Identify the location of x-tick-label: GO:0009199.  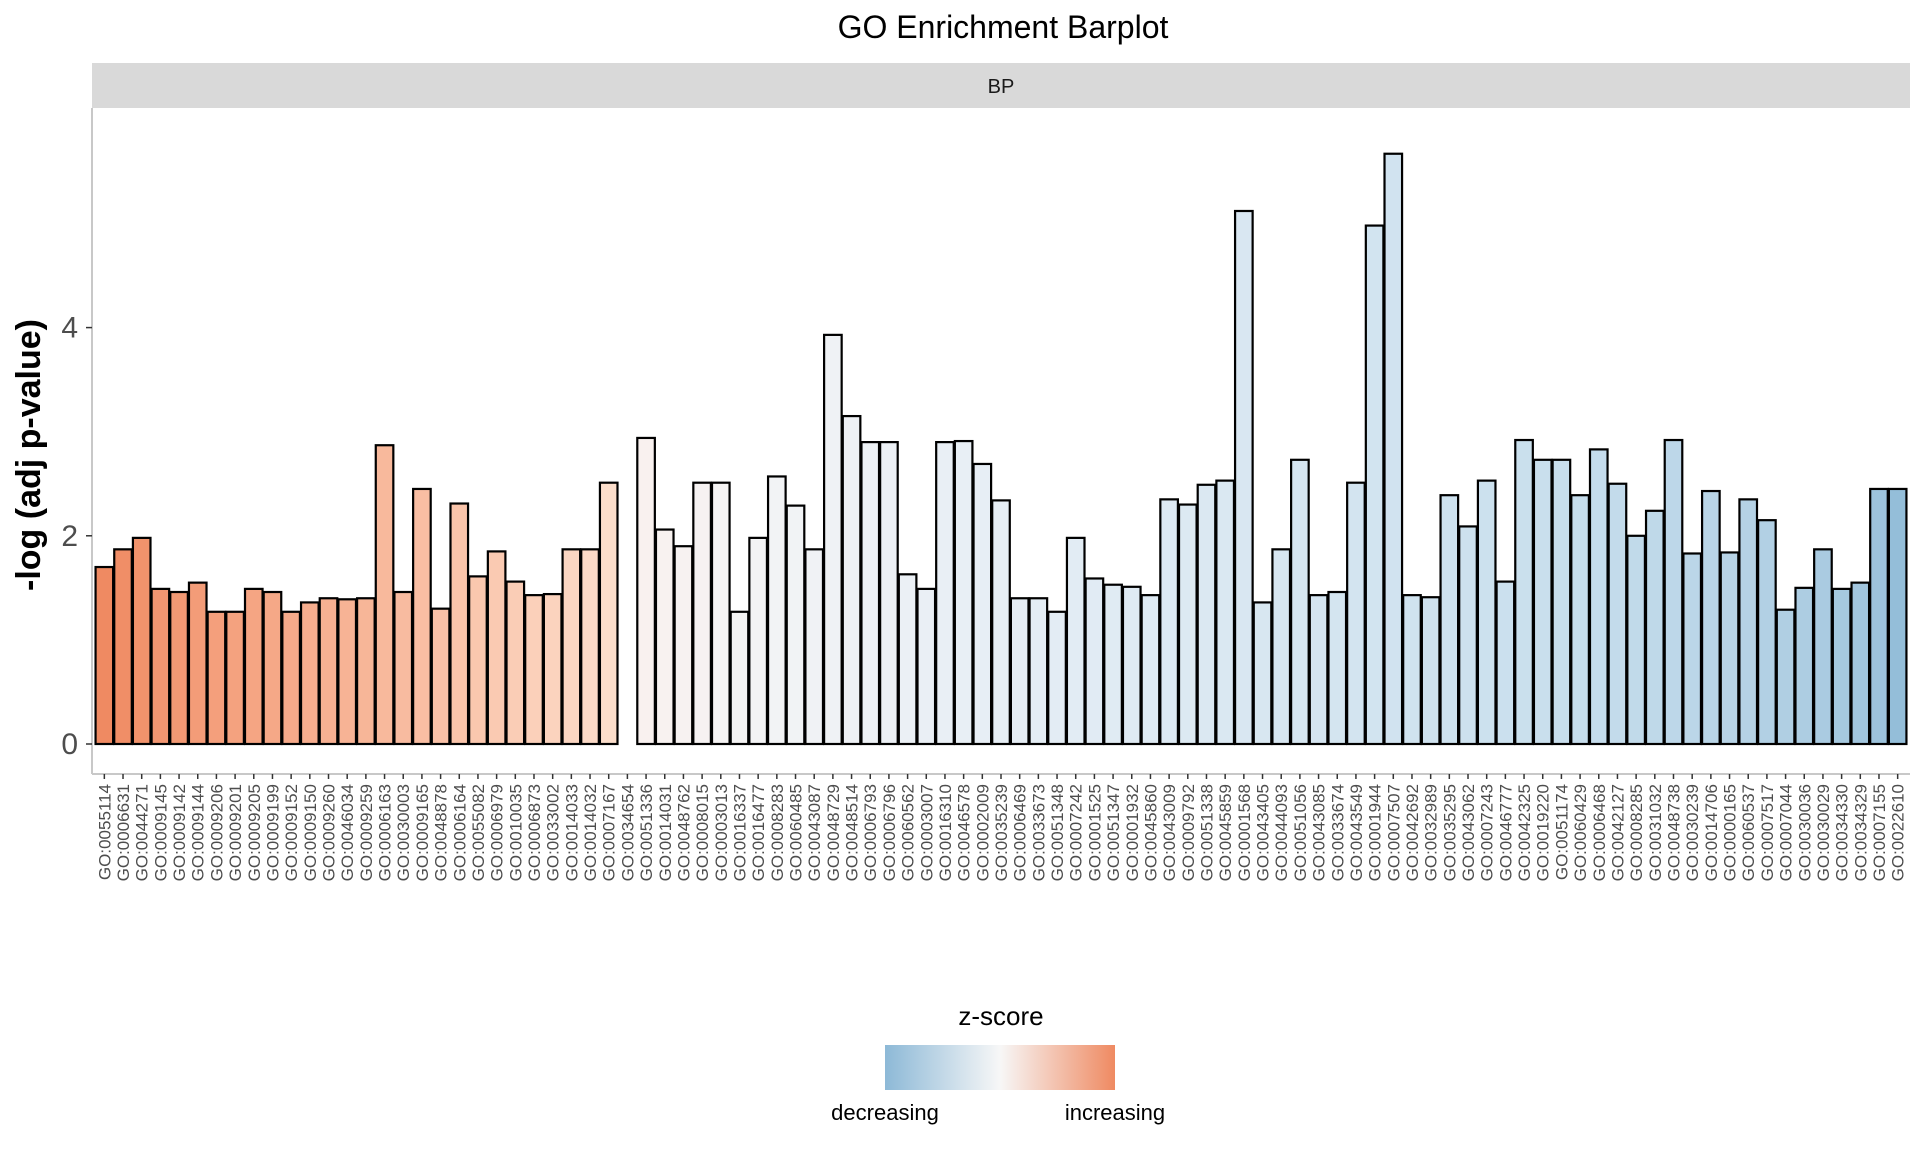
(272, 832).